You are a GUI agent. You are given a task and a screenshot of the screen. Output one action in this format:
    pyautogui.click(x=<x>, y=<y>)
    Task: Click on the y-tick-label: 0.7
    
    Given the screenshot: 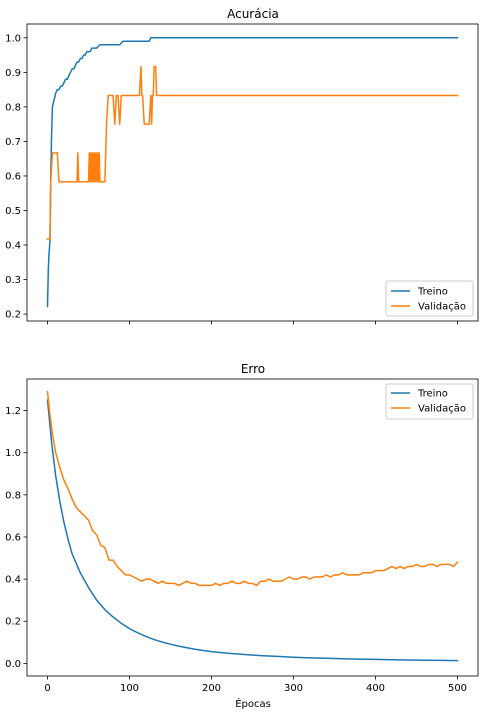 What is the action you would take?
    pyautogui.click(x=13, y=142)
    